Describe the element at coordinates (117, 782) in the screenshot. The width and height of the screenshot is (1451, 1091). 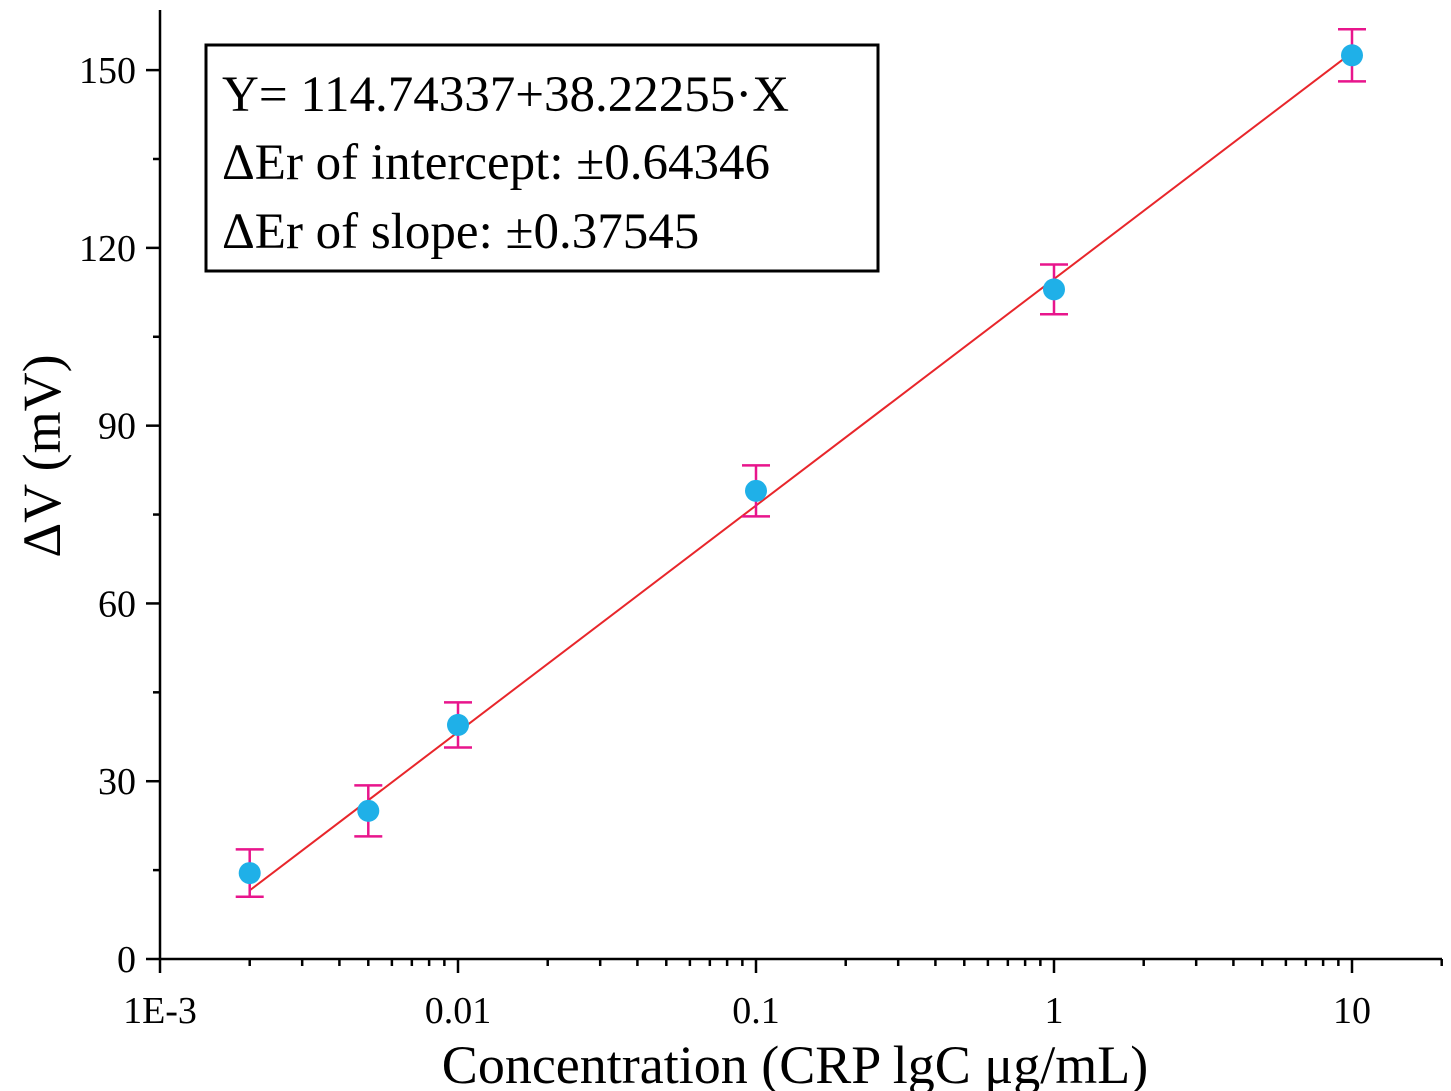
I see `y-tick-label: 30` at that location.